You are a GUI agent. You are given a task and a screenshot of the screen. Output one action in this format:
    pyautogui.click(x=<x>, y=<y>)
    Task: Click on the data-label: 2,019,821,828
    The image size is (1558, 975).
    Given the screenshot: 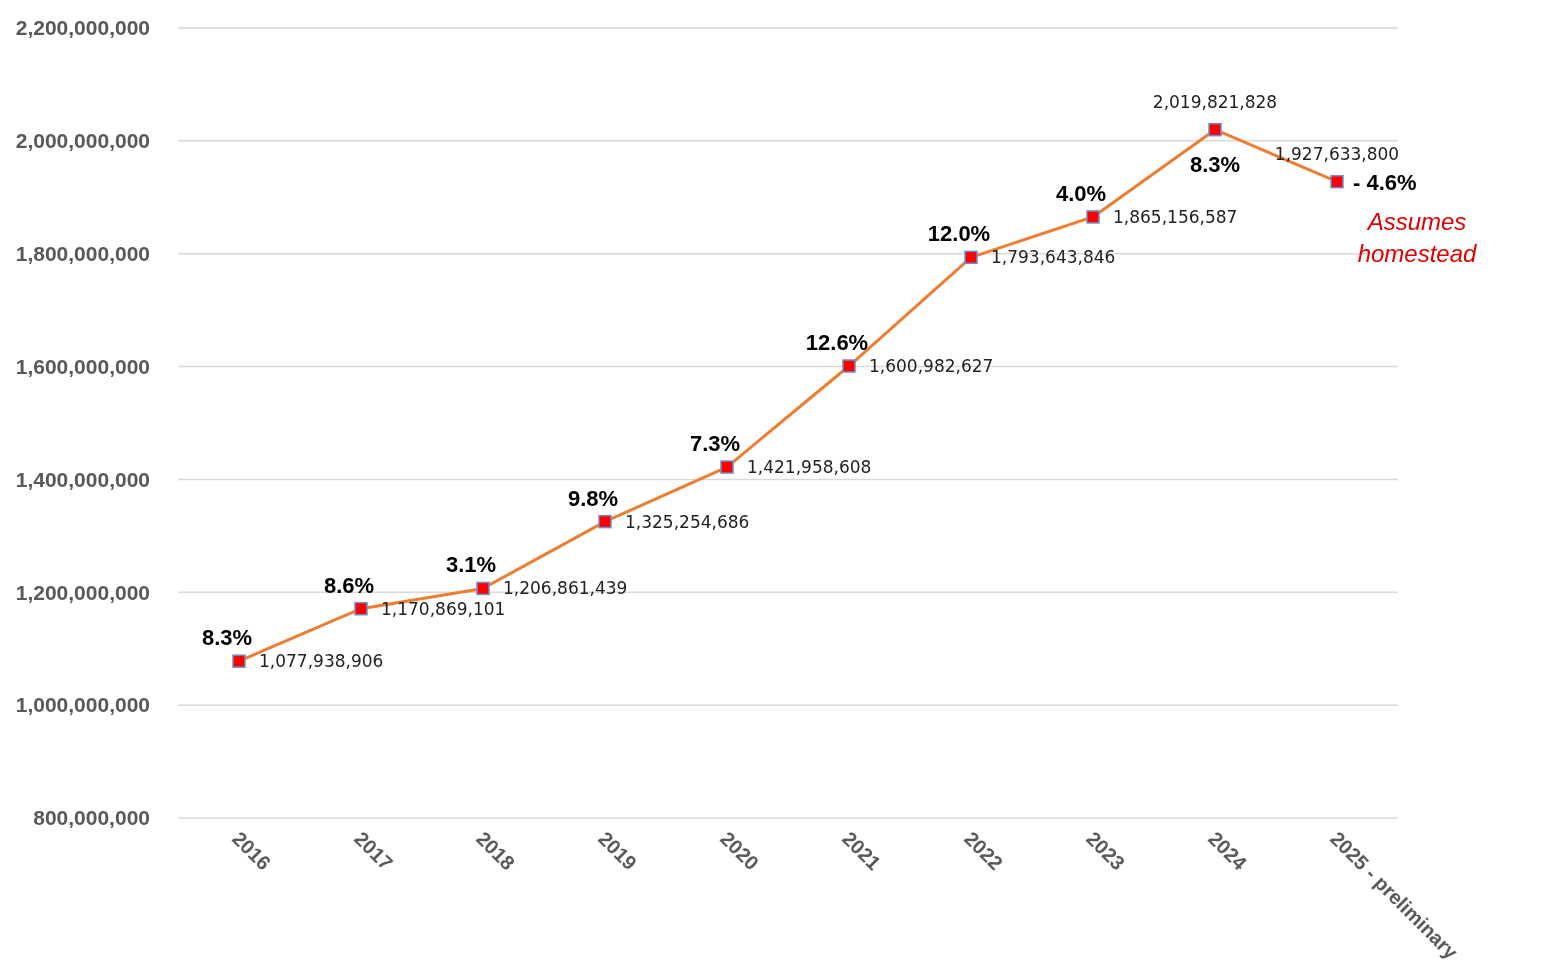 What is the action you would take?
    pyautogui.click(x=1215, y=101)
    